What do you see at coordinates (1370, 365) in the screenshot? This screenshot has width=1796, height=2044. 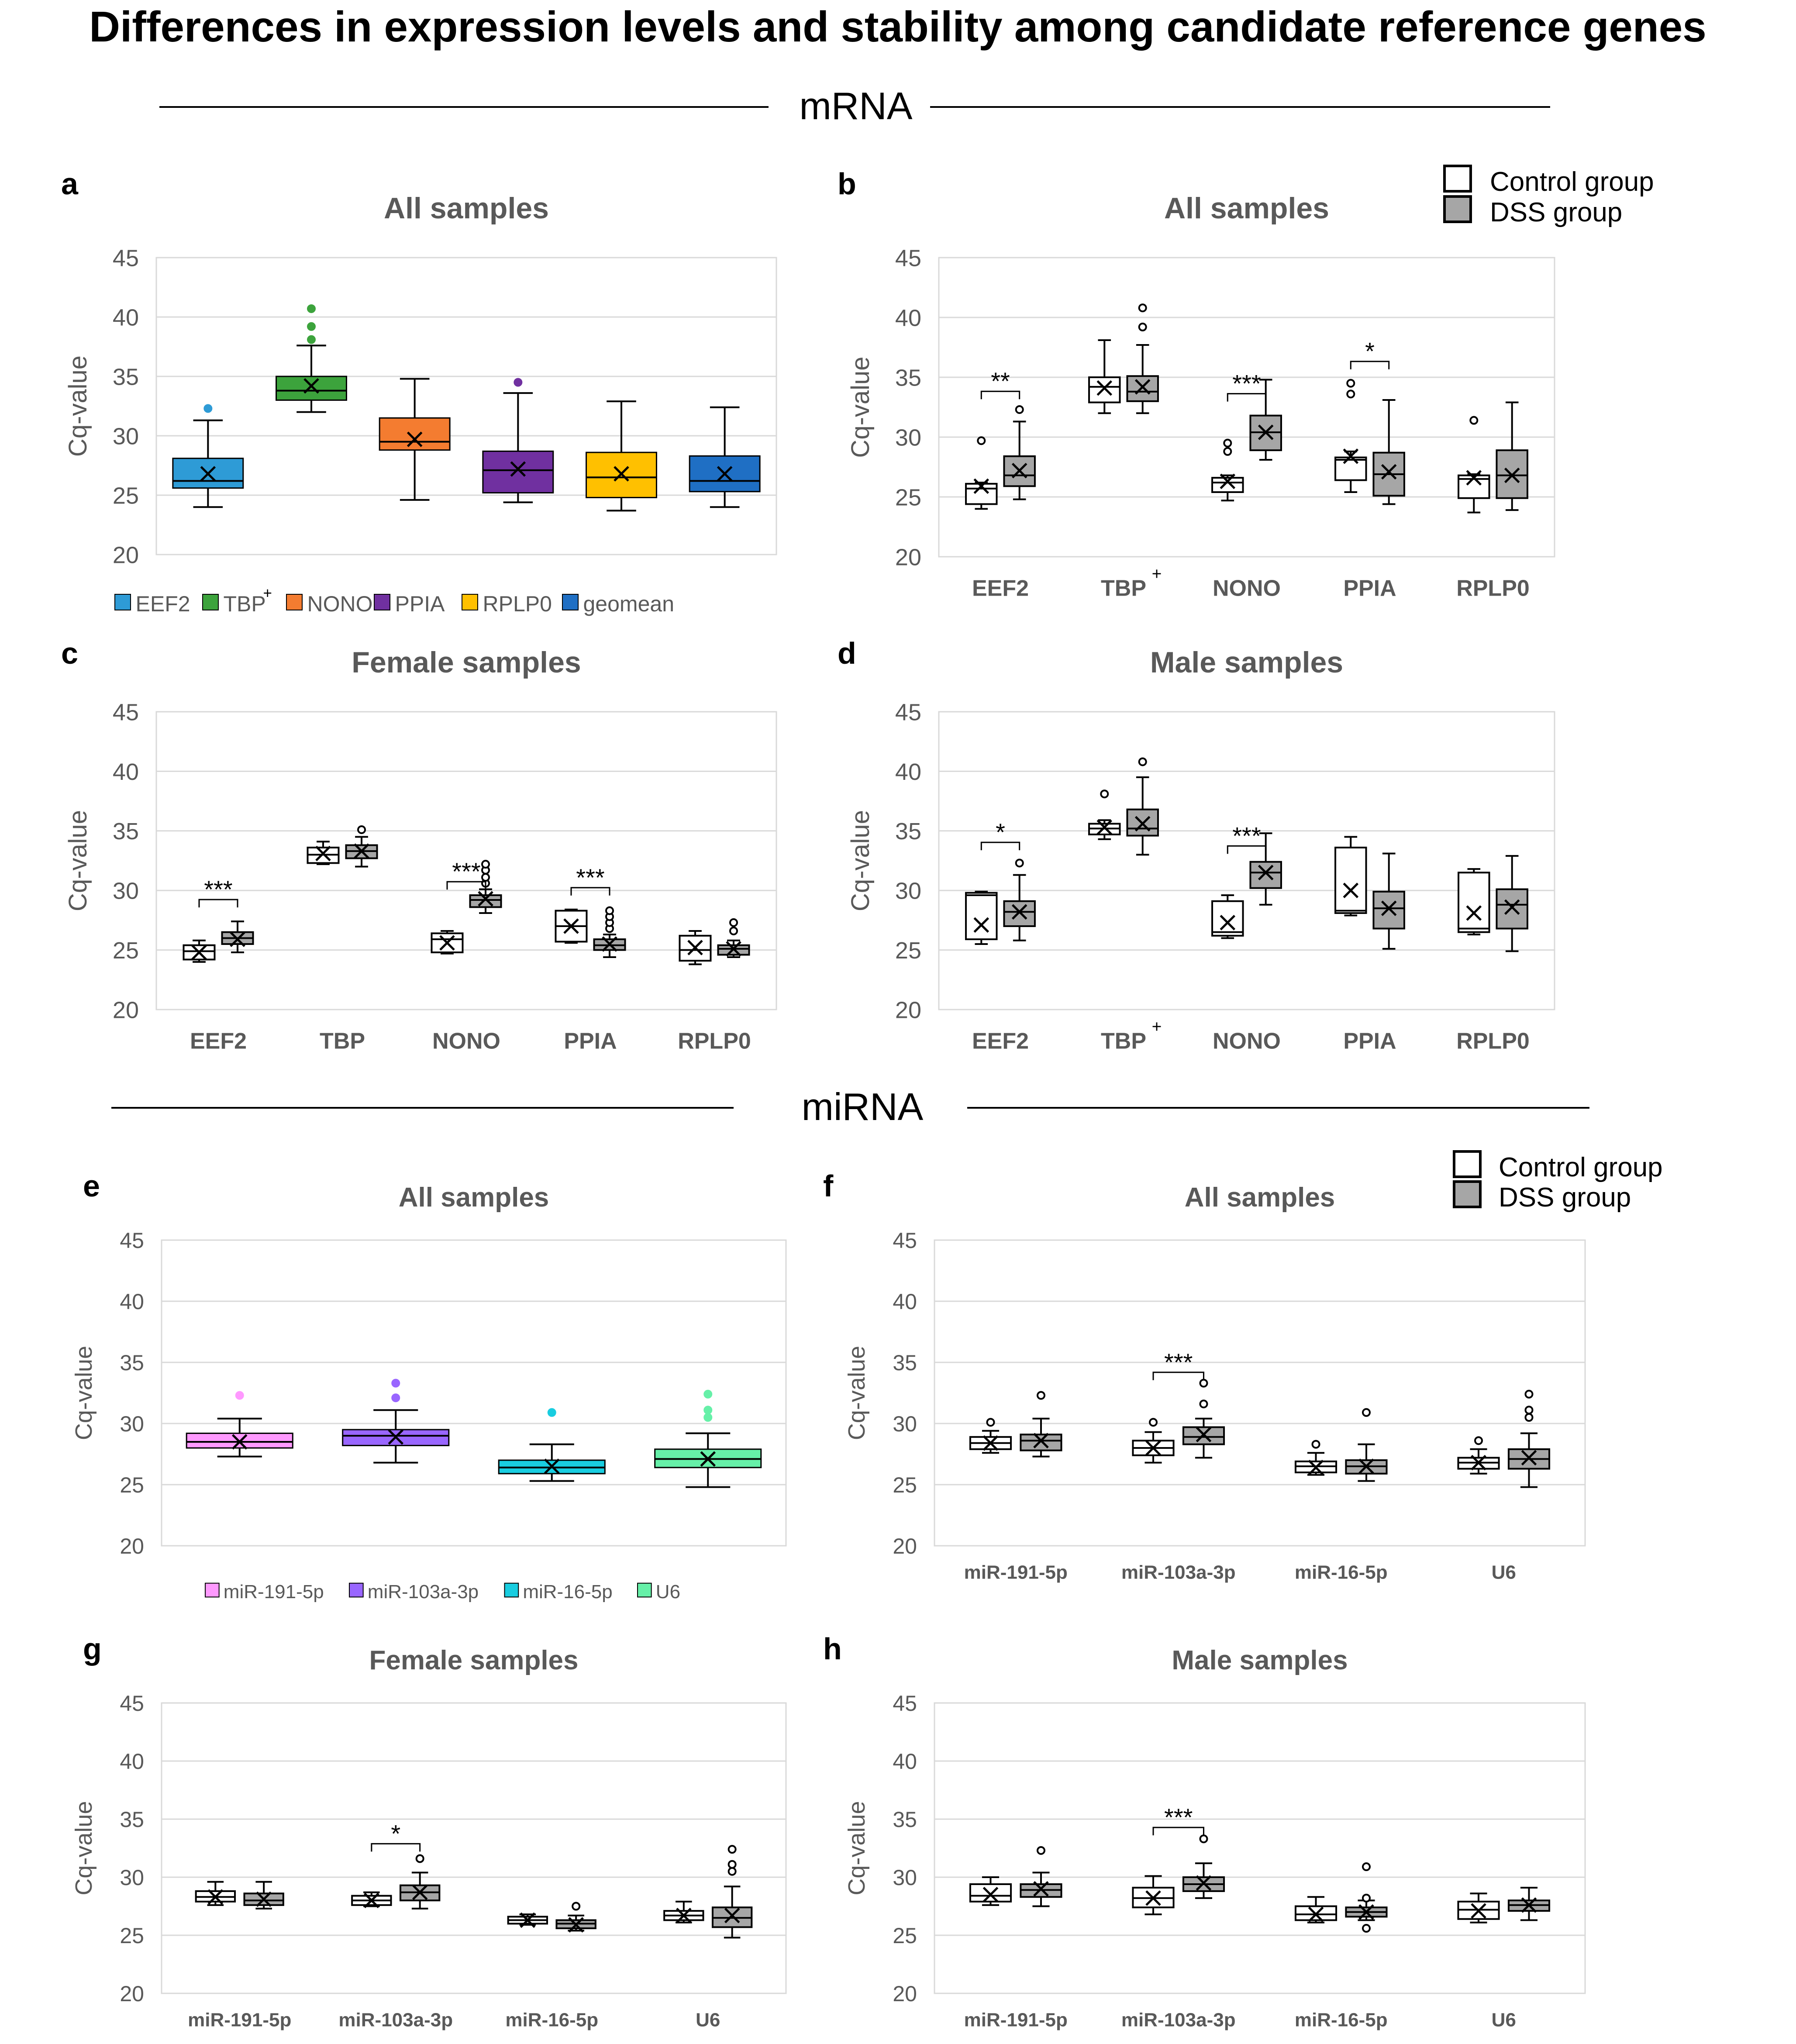 I see `bracket-line` at bounding box center [1370, 365].